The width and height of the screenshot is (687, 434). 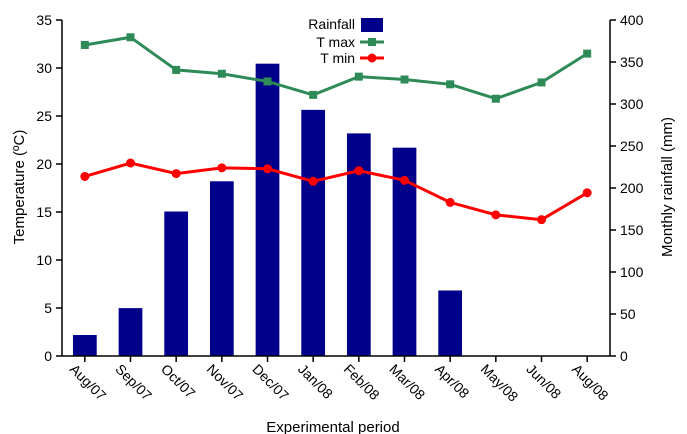 I want to click on right-tick-label: 200, so click(x=632, y=188).